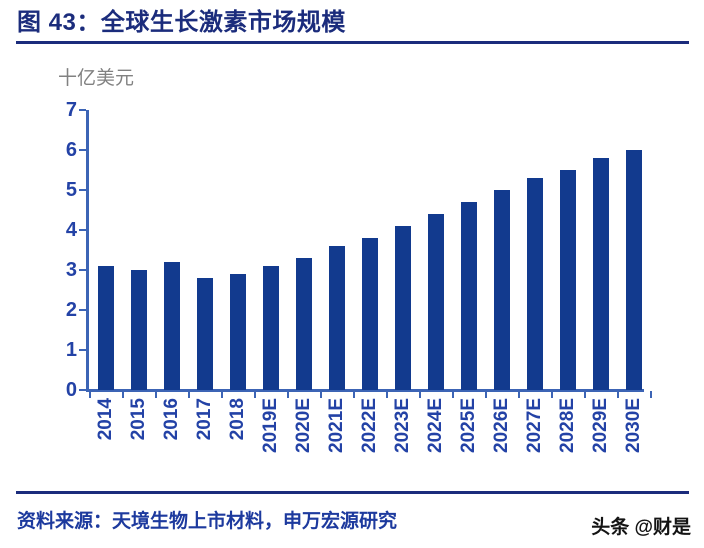 This screenshot has height=548, width=704. I want to click on x-axis-category-label: 2028E, so click(567, 425).